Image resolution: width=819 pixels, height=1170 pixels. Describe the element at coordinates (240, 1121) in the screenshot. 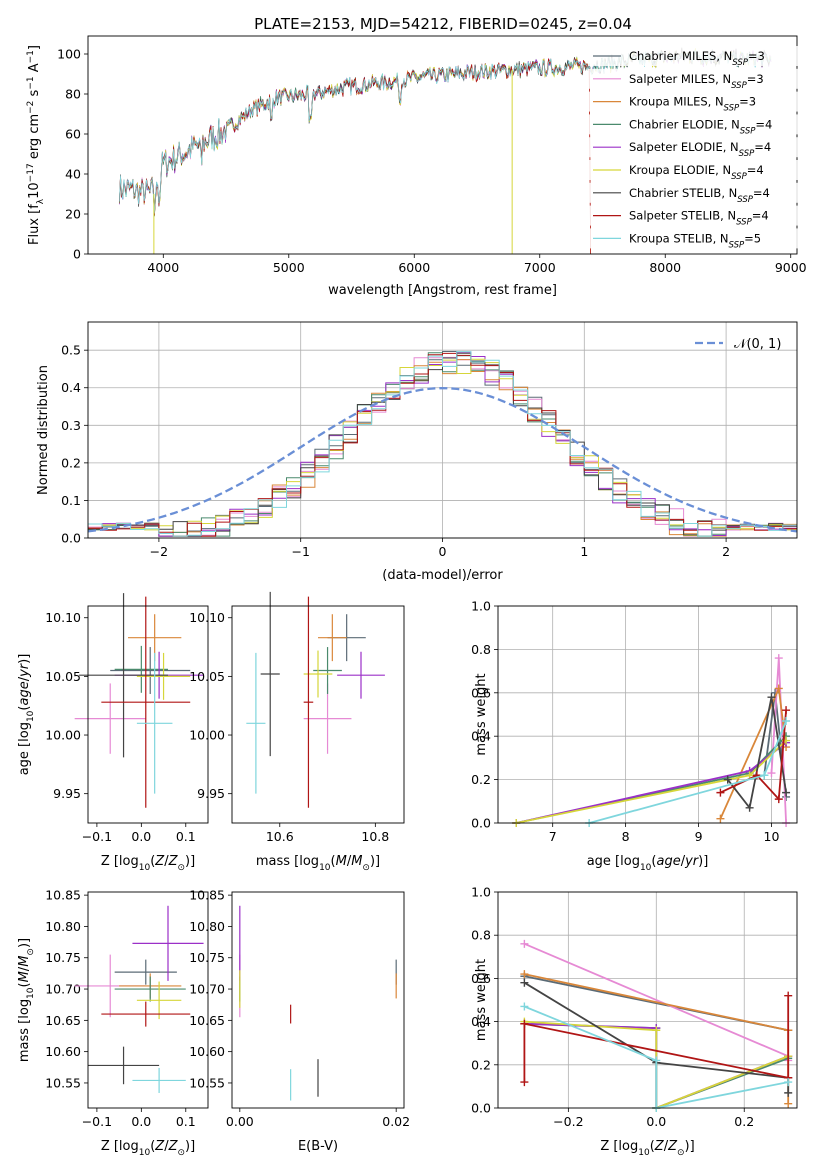

I see `x-tick-label: 0.00` at that location.